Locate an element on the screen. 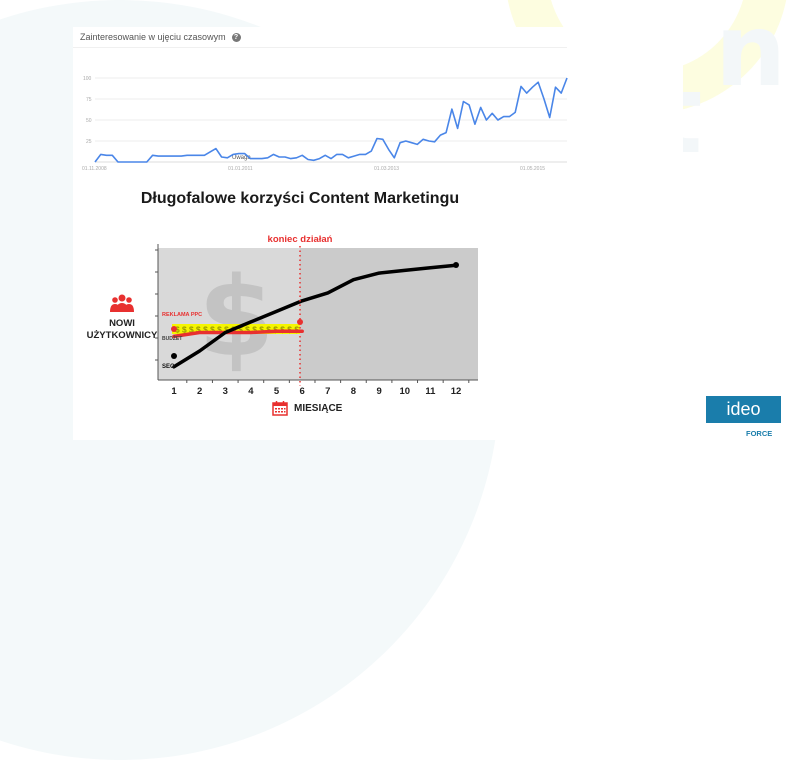 This screenshot has width=800, height=760. month-tick: 11 is located at coordinates (430, 391).